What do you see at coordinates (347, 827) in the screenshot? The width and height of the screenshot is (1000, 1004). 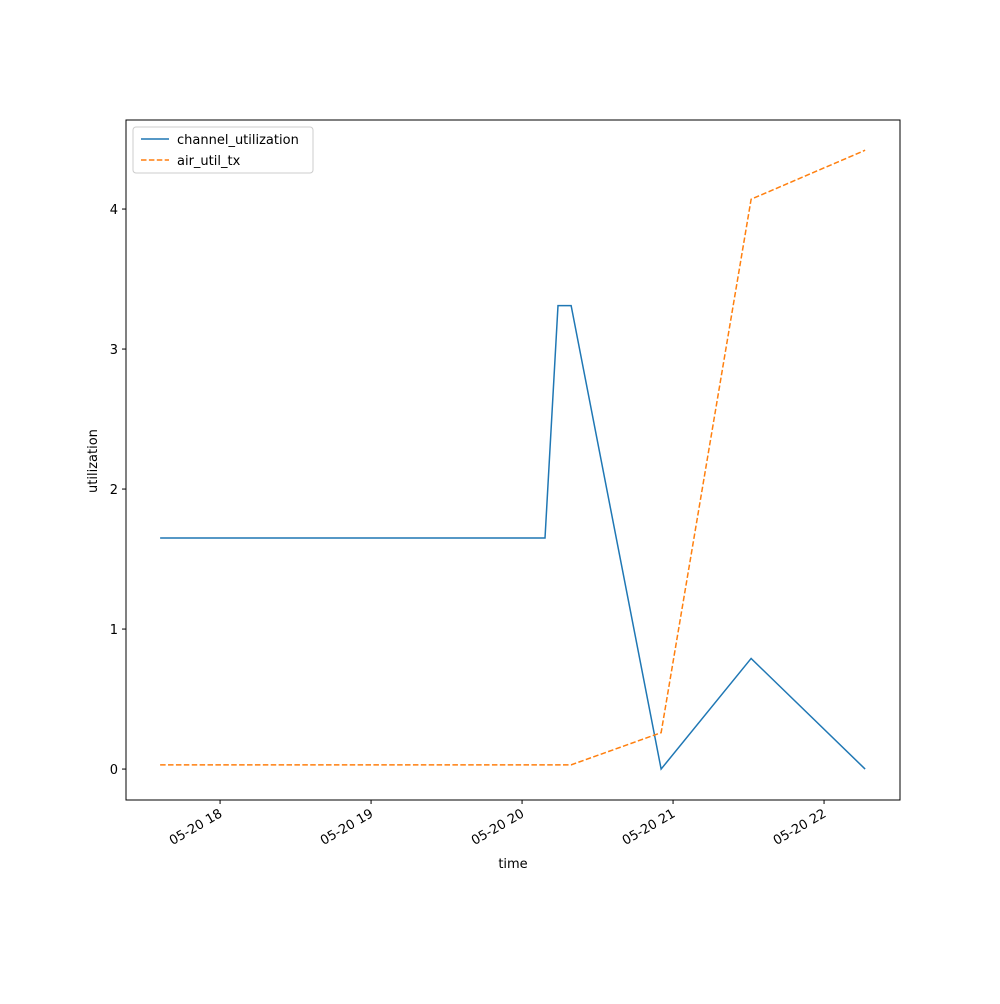 I see `x-tick-label: 05-20 19` at bounding box center [347, 827].